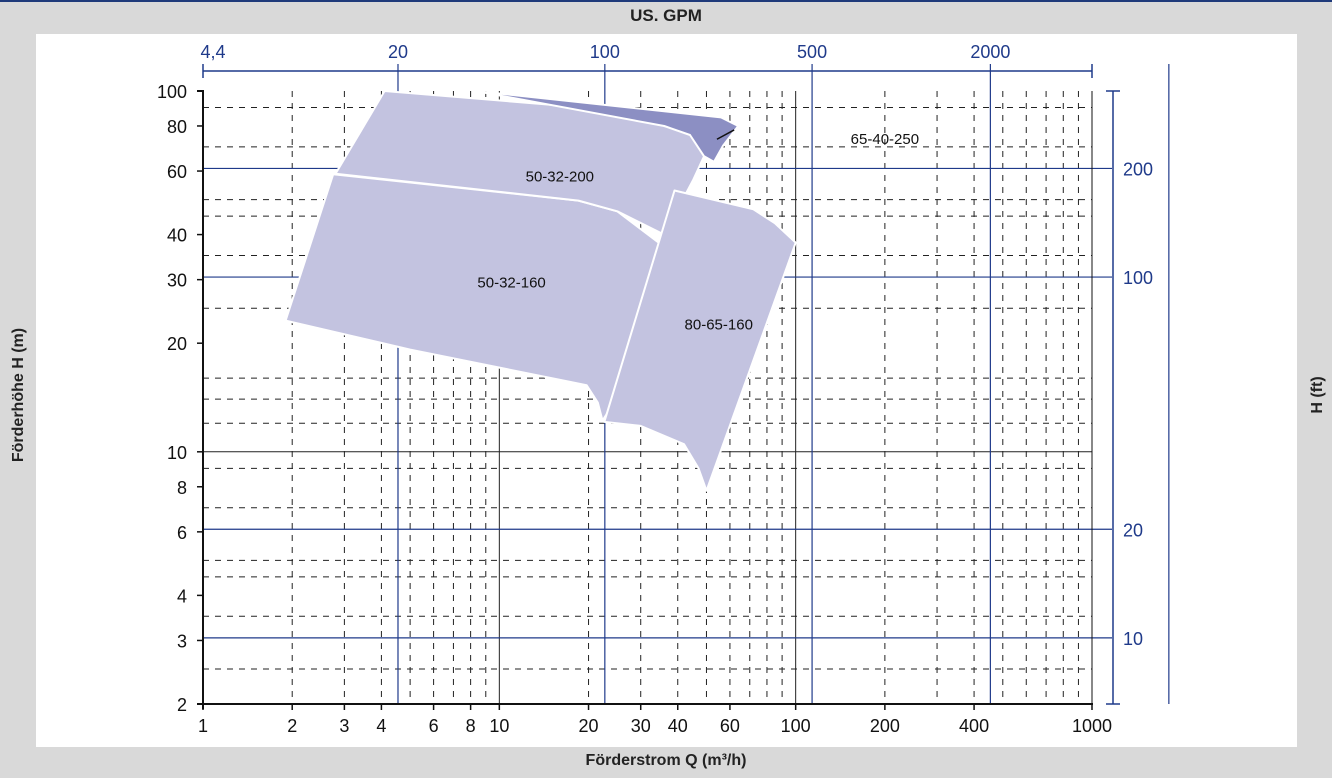  I want to click on ft-tick-label: 20, so click(1133, 530).